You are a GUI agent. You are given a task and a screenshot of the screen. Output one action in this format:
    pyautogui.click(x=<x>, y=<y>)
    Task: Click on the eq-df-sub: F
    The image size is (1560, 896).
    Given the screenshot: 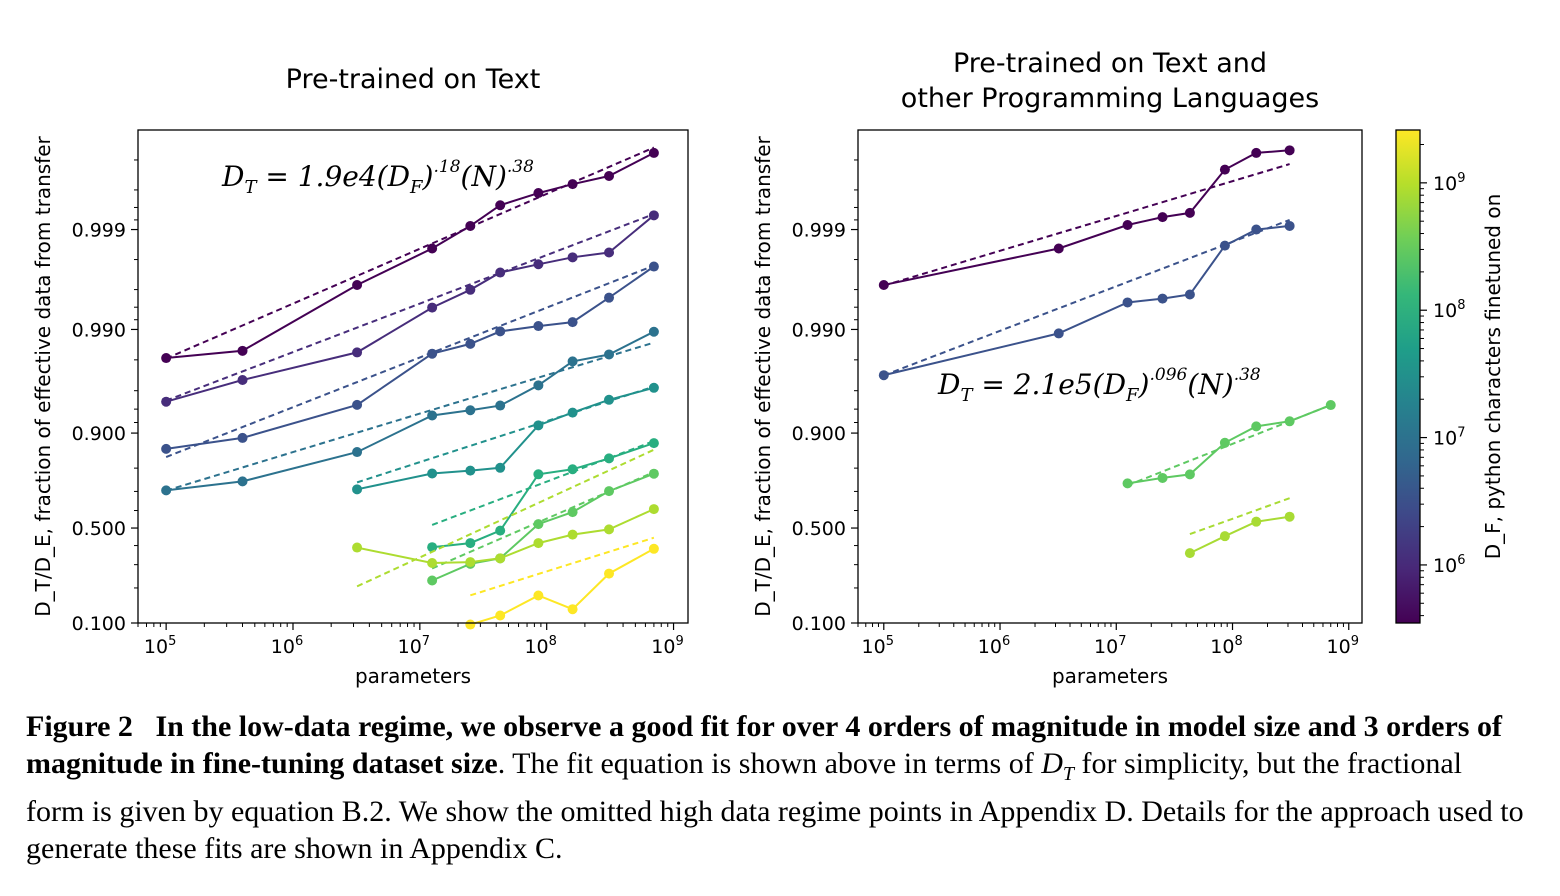 What is the action you would take?
    pyautogui.click(x=1132, y=395)
    